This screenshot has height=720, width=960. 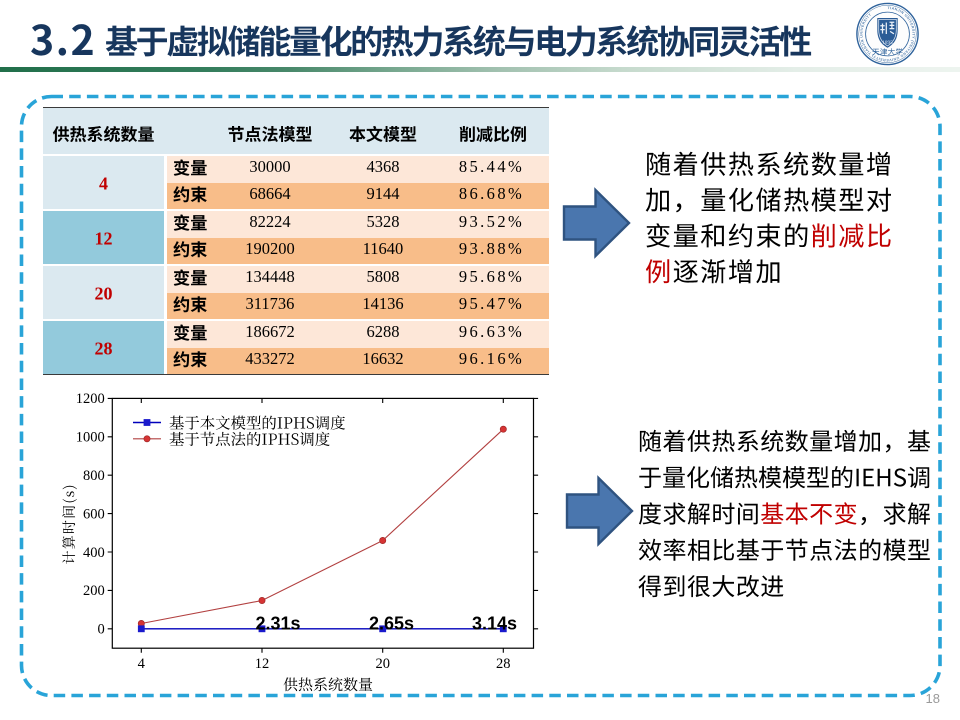 What do you see at coordinates (383, 193) in the screenshot?
I see `svg-text: 9144` at bounding box center [383, 193].